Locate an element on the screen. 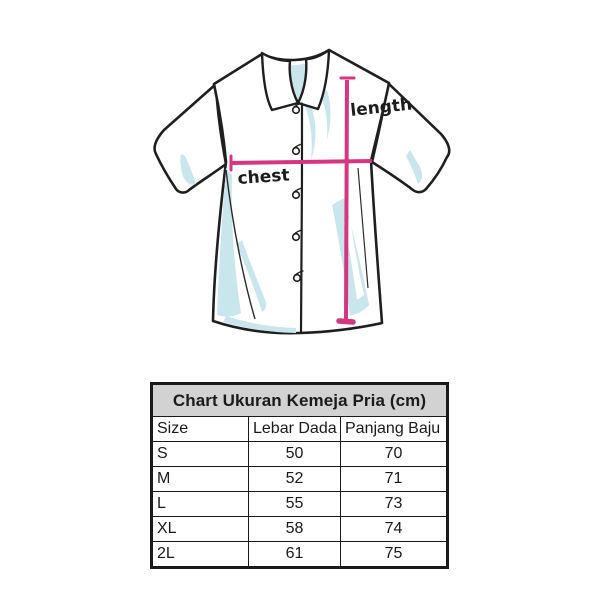 This screenshot has height=600, width=600. lebar-dada-cell: 52 is located at coordinates (294, 479).